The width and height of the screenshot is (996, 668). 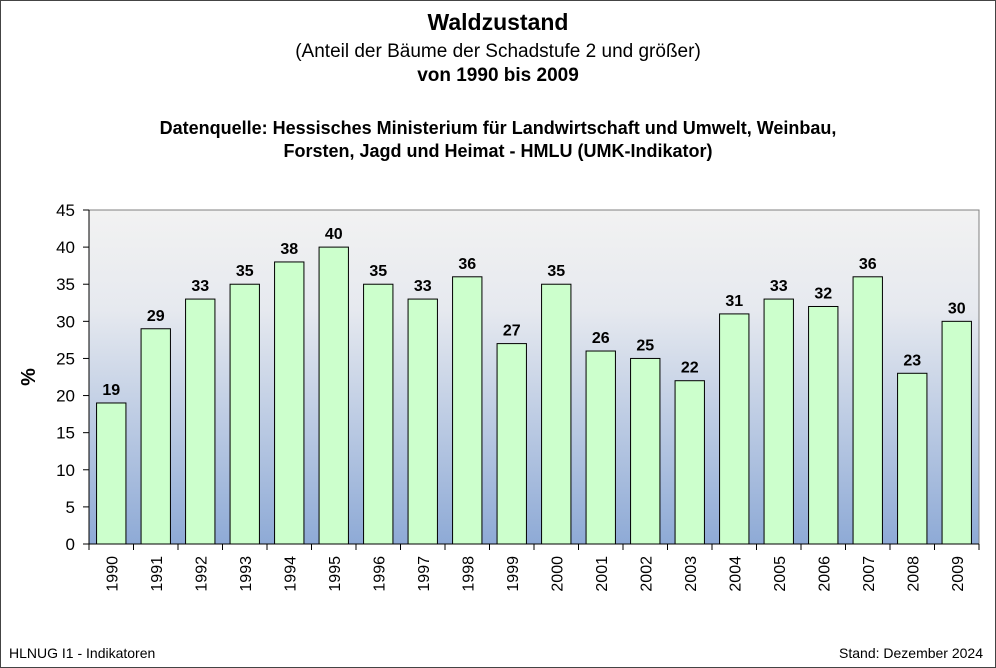 What do you see at coordinates (823, 293) in the screenshot?
I see `data-label-2006: 32` at bounding box center [823, 293].